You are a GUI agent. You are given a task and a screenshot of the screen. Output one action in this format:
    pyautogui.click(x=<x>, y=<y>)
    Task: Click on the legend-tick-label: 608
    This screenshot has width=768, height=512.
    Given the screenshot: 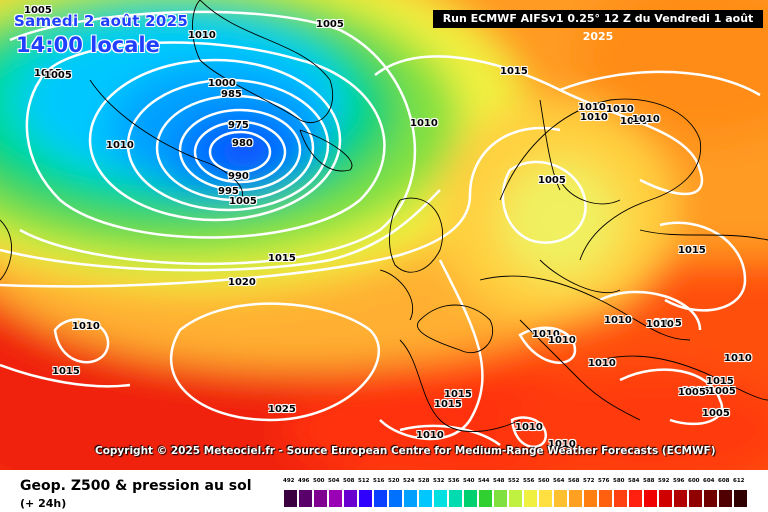 What is the action you would take?
    pyautogui.click(x=724, y=481)
    